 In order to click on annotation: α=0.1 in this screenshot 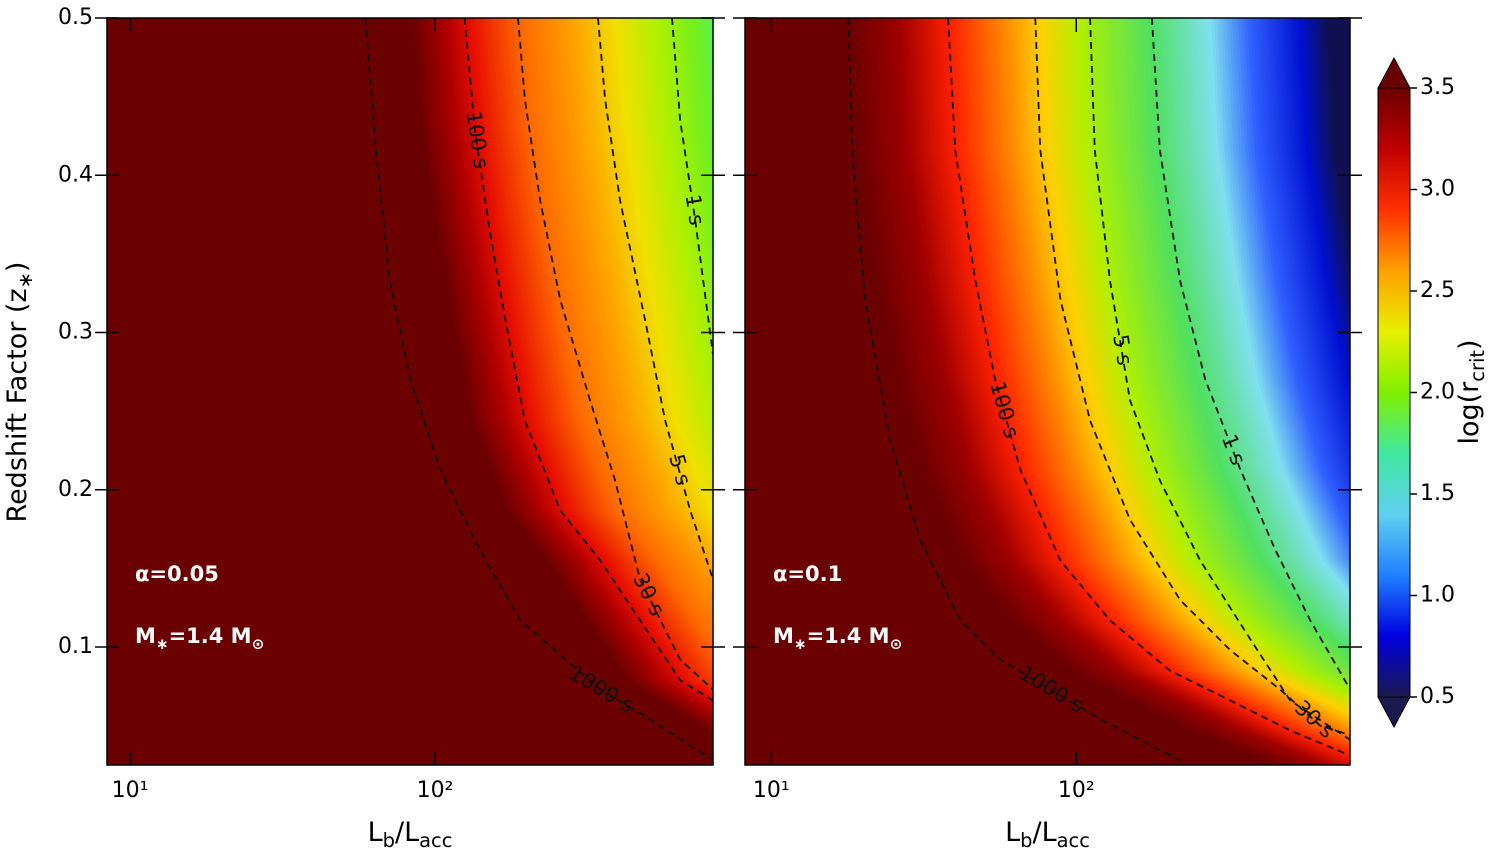, I will do `click(807, 574)`.